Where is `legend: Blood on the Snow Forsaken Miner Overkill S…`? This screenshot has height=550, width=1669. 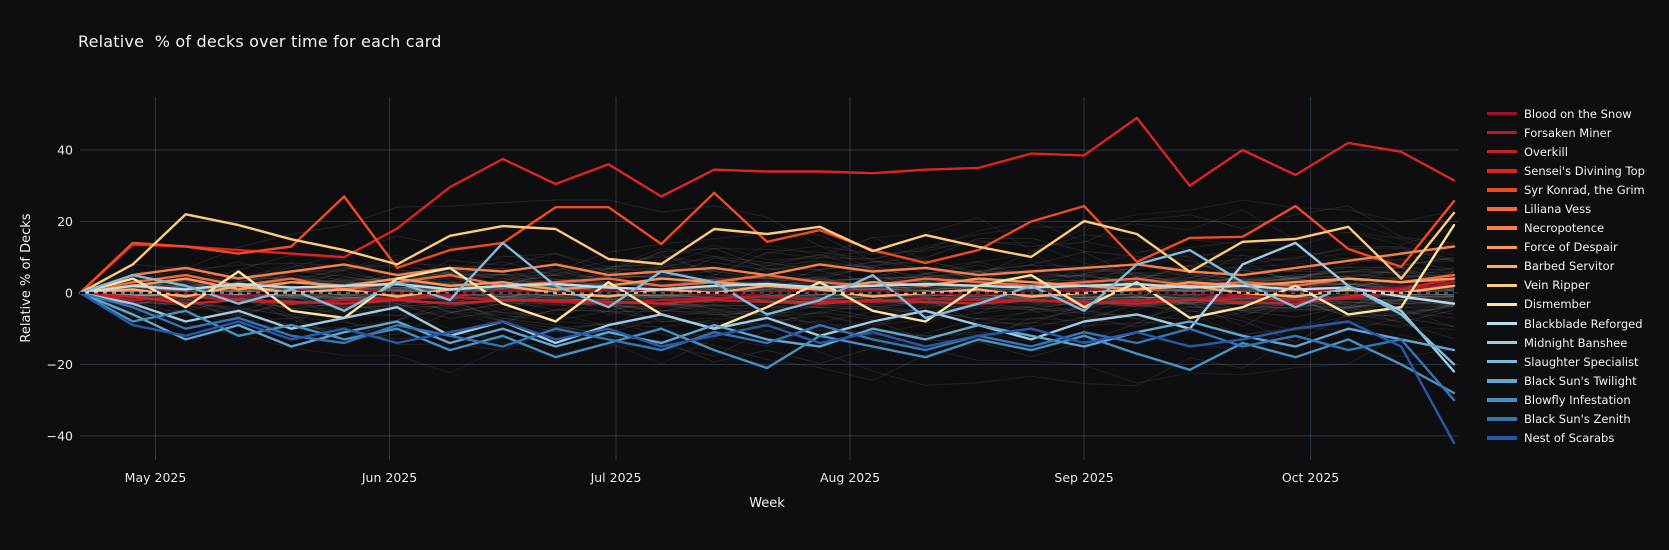 legend: Blood on the Snow Forsaken Miner Overkill S… is located at coordinates (1577, 276).